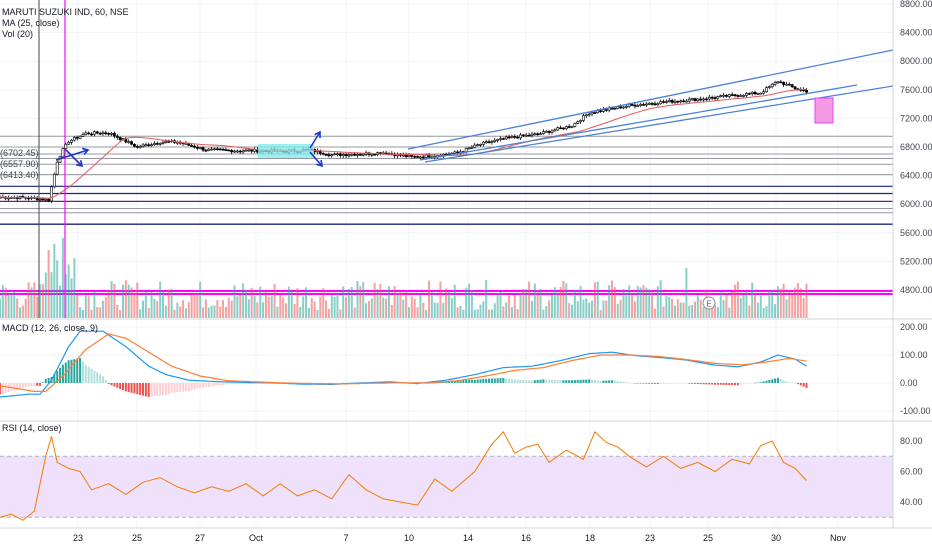 The image size is (932, 550). I want to click on arrow-head, so click(317, 134).